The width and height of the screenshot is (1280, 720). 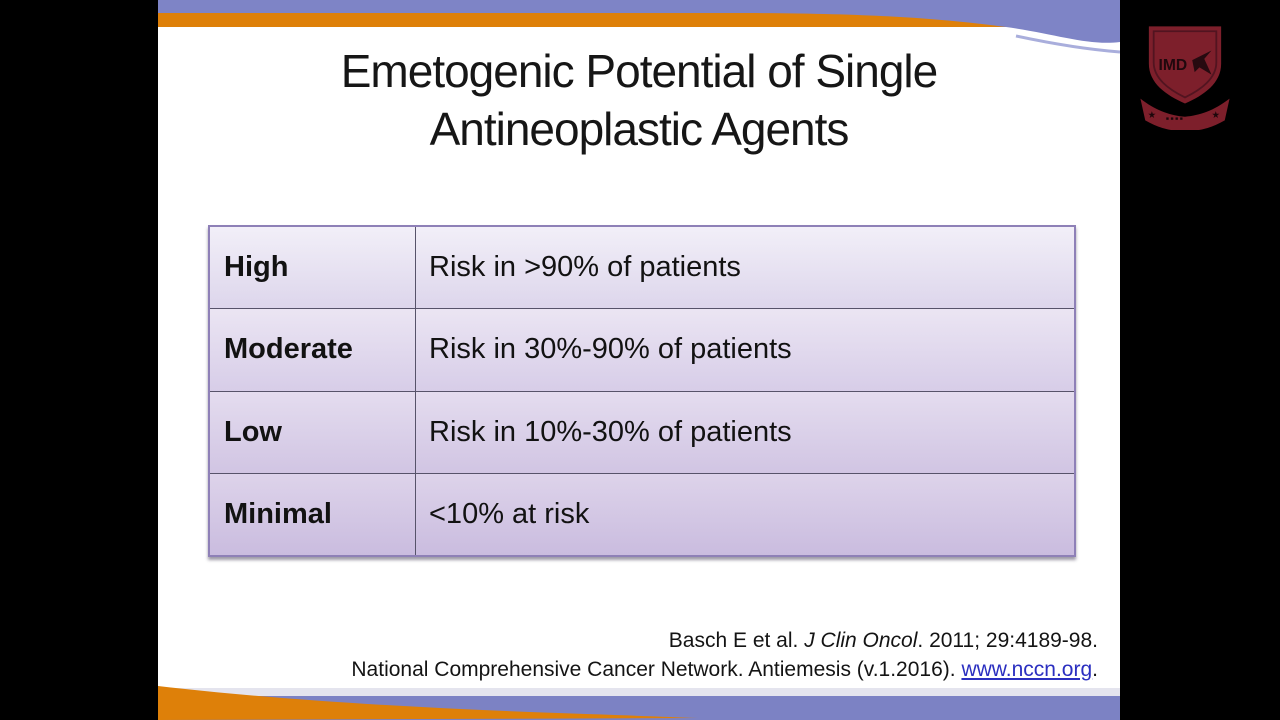 I want to click on crest-ribbon, so click(x=1185, y=114).